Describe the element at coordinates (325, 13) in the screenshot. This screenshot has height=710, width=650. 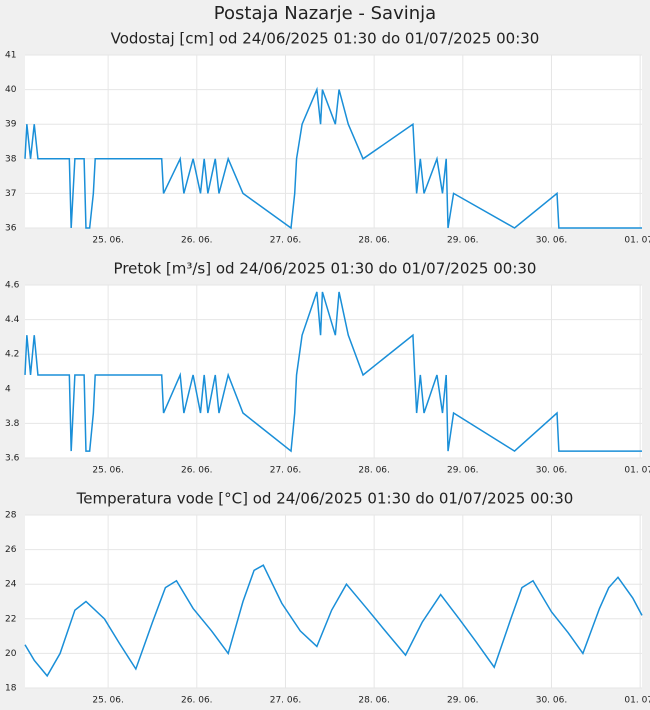
I see `page-title: Postaja Nazarje - Savinja` at that location.